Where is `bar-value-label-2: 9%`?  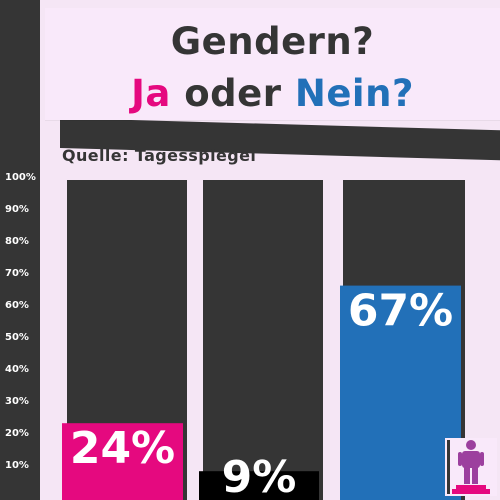
bar-value-label-2: 9% is located at coordinates (259, 476).